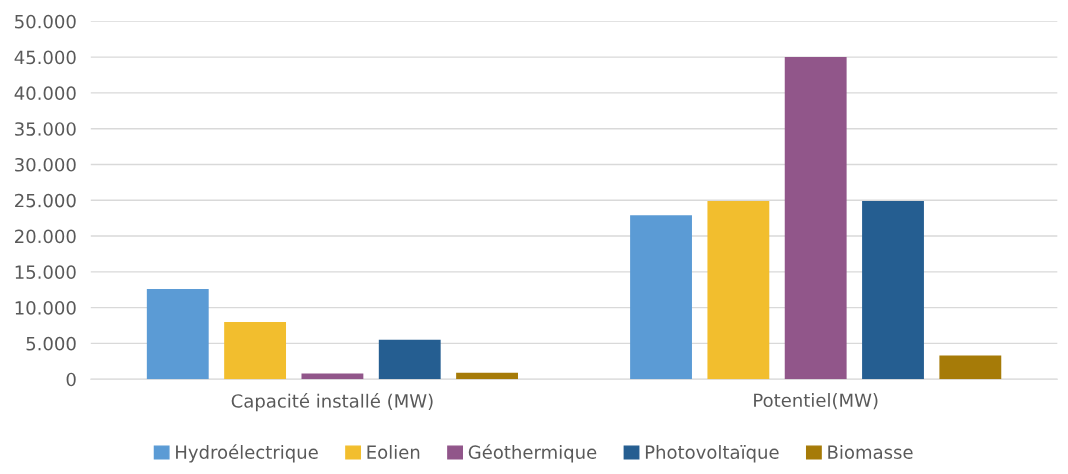  Describe the element at coordinates (870, 452) in the screenshot. I see `legend-label: Biomasse` at that location.